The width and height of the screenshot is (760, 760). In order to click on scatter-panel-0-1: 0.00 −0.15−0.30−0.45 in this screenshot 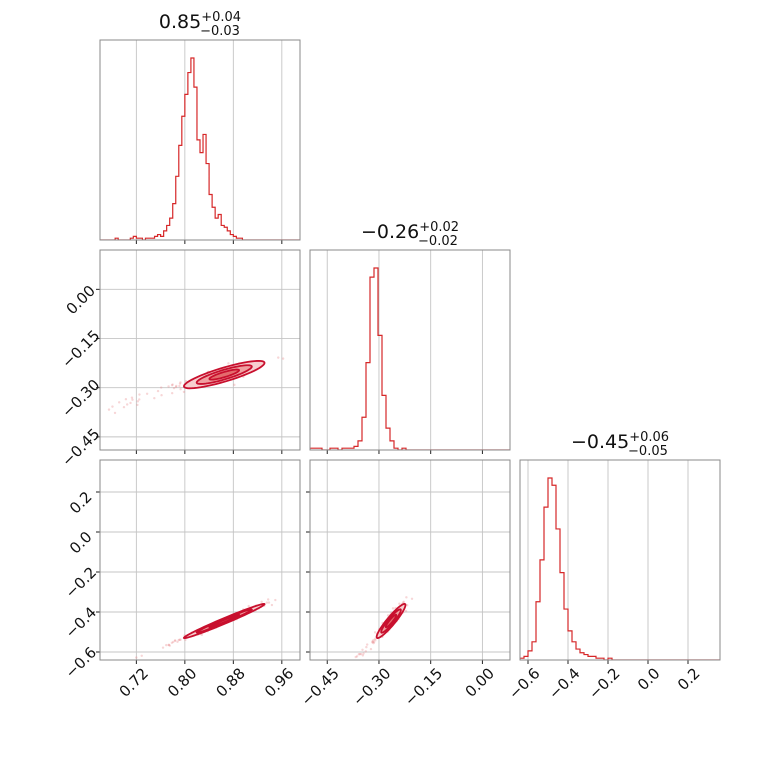, I will do `click(179, 359)`.